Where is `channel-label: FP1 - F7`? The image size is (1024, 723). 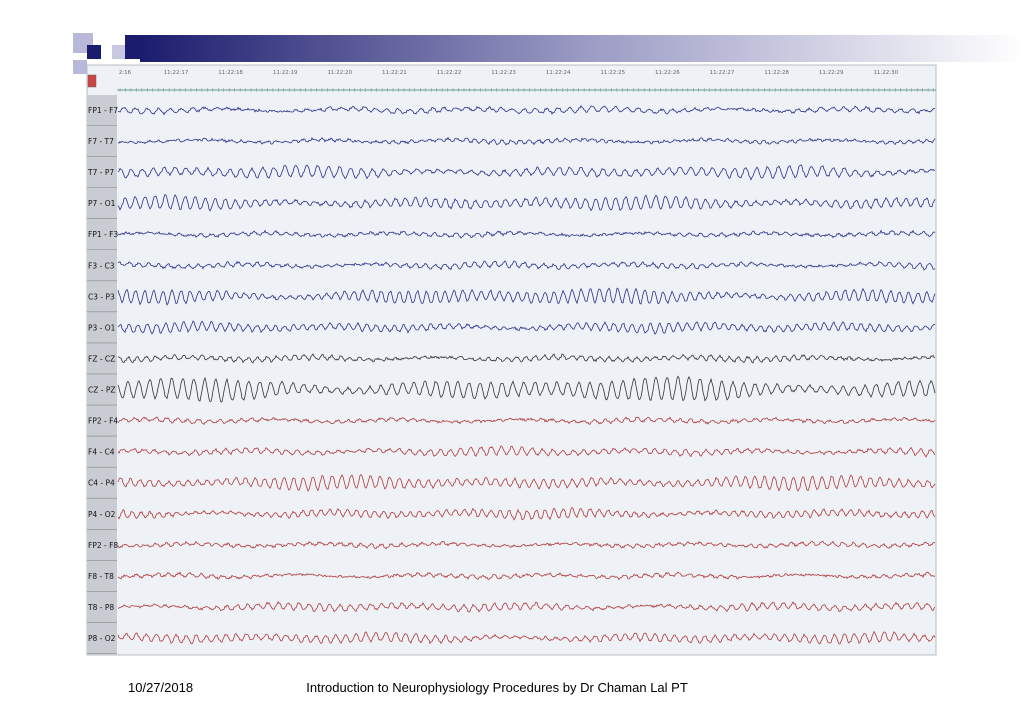
channel-label: FP1 - F7 is located at coordinates (103, 110).